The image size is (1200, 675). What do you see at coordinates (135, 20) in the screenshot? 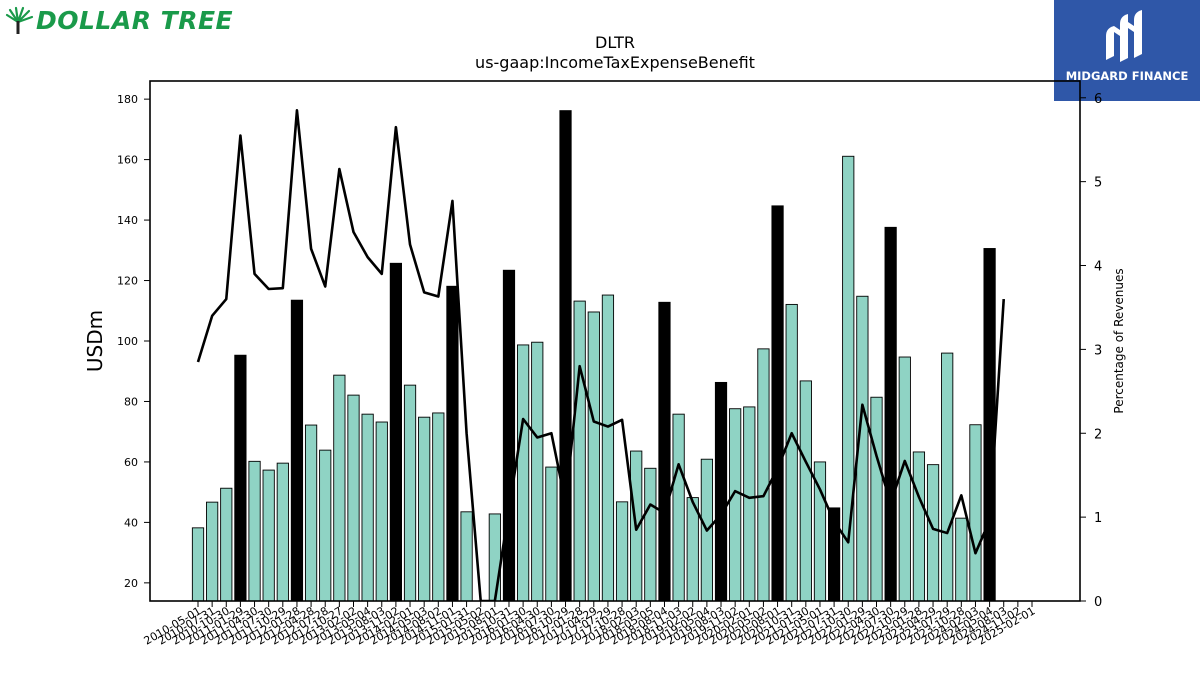
I see `dollar-tree-logo-text: DOLLAR TREE` at bounding box center [135, 20].